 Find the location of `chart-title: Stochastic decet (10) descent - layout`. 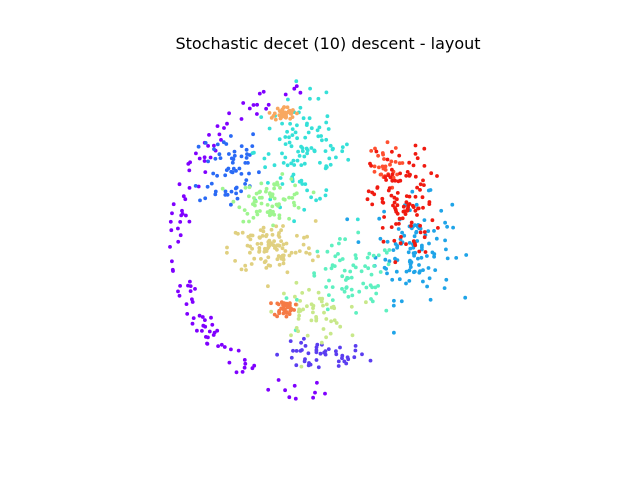

chart-title: Stochastic decet (10) descent - layout is located at coordinates (327, 43).